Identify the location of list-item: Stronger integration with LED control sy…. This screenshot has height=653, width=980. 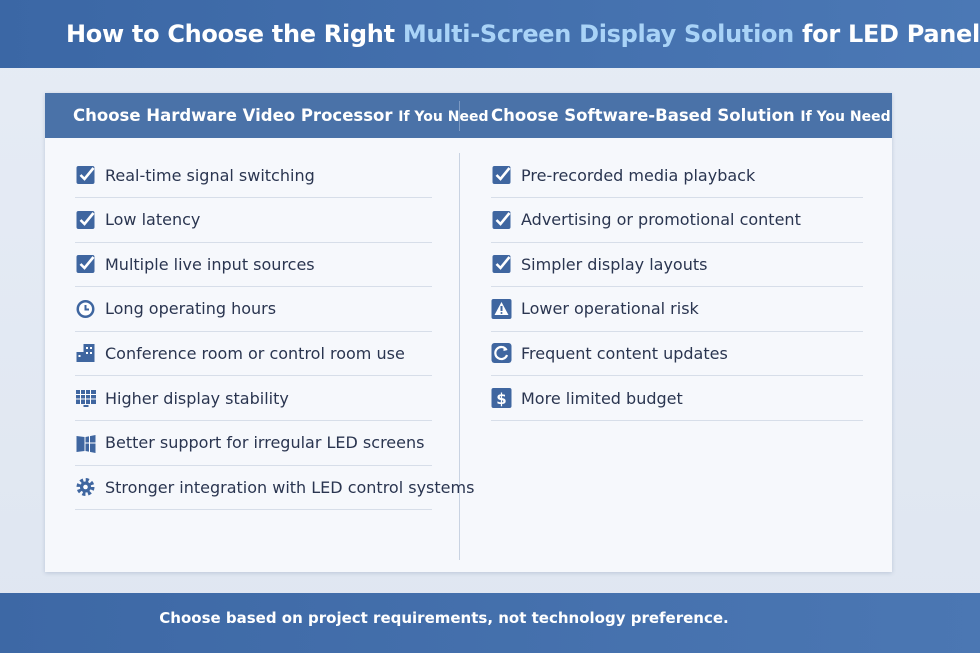
(274, 488).